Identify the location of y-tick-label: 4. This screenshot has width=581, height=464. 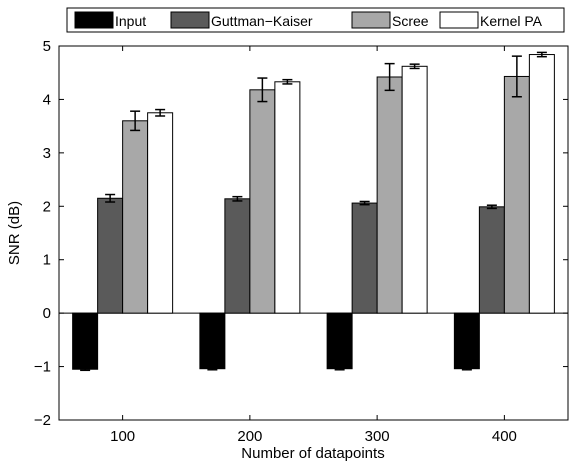
(47, 99).